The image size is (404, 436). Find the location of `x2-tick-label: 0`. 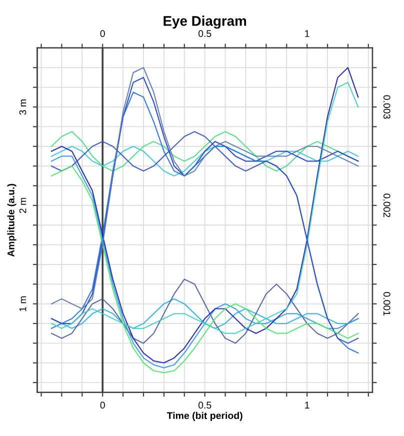

x2-tick-label: 0 is located at coordinates (102, 34).